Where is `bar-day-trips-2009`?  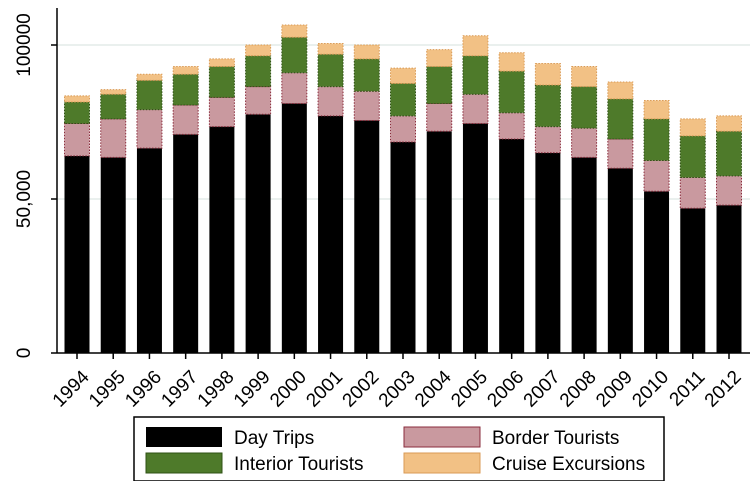 bar-day-trips-2009 is located at coordinates (620, 260).